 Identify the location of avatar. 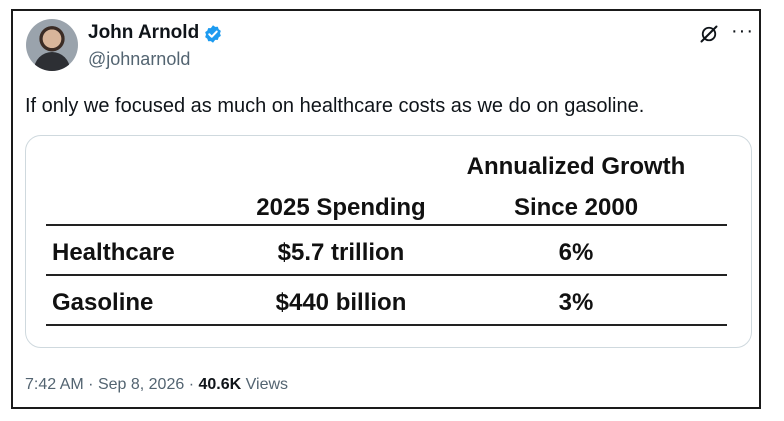
(52, 45).